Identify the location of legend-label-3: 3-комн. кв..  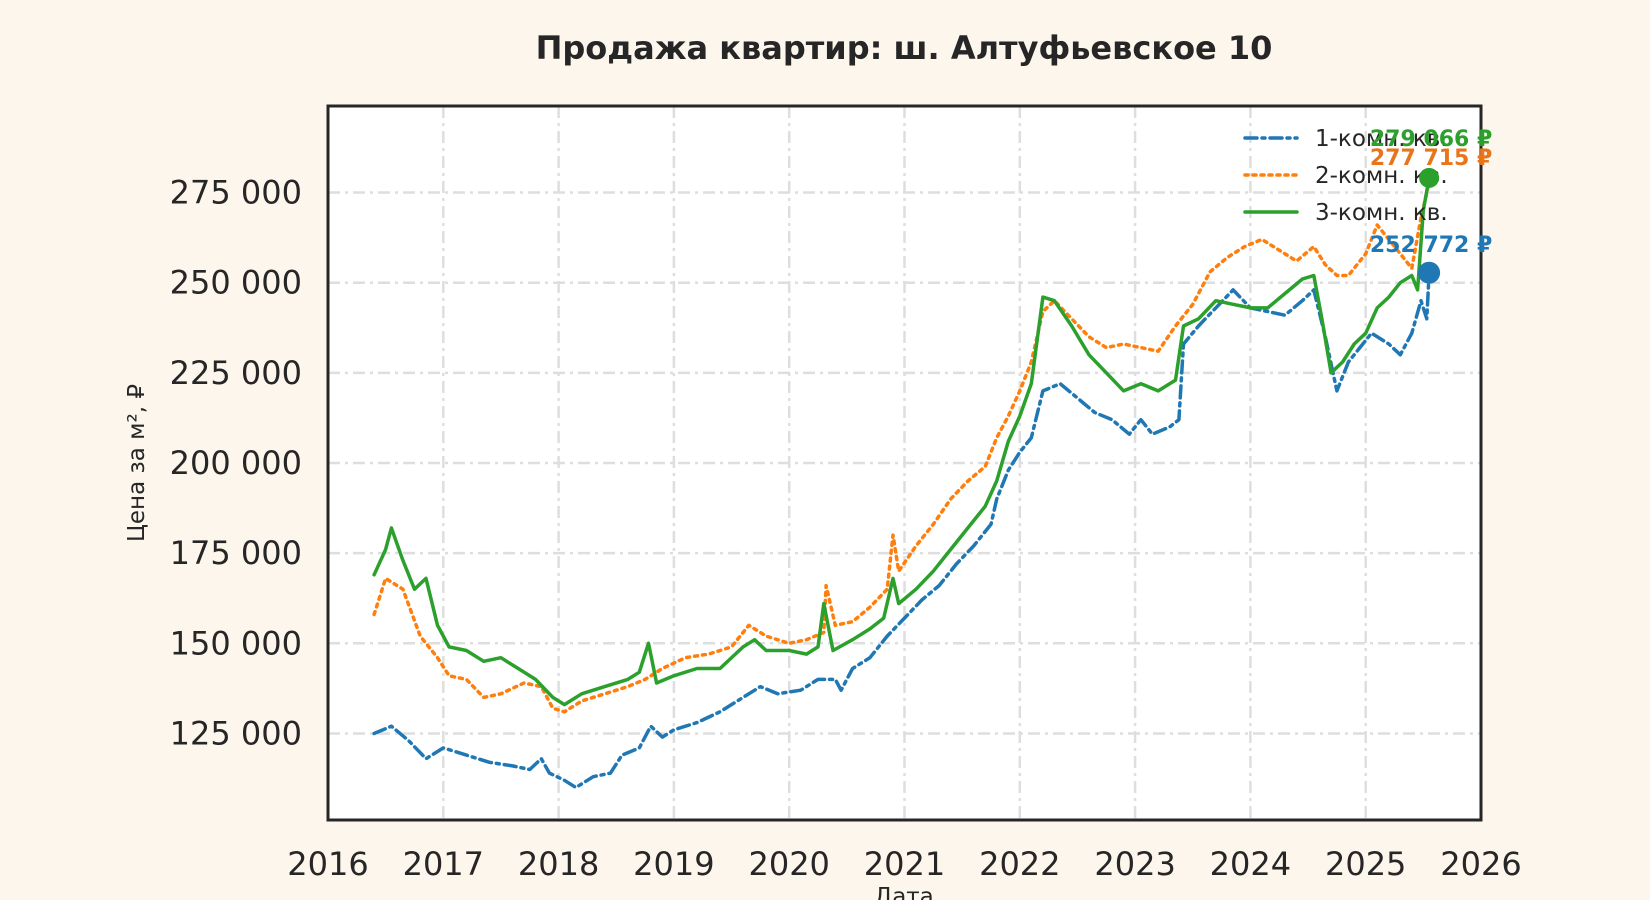
(1381, 213).